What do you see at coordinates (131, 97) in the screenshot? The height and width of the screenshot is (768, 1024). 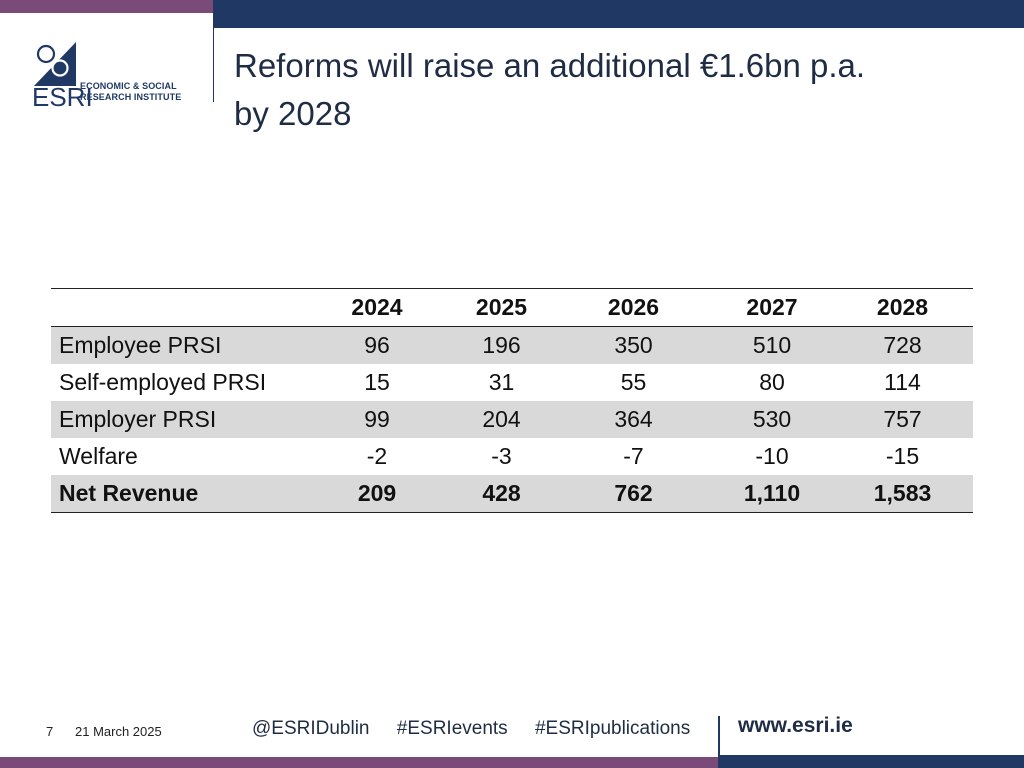 I see `logo-name-line-2: RESEARCH INSTITUTE` at bounding box center [131, 97].